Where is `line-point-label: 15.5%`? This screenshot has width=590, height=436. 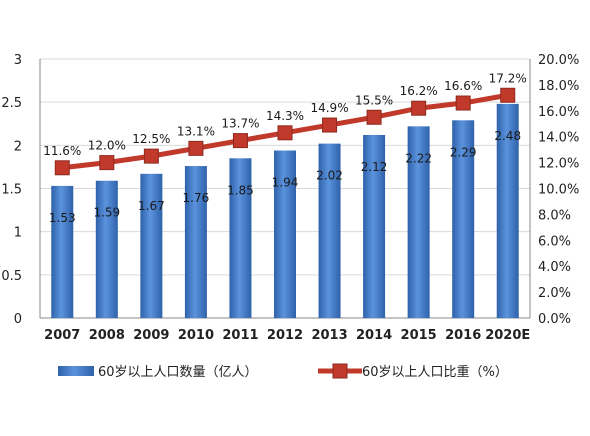
line-point-label: 15.5% is located at coordinates (374, 100).